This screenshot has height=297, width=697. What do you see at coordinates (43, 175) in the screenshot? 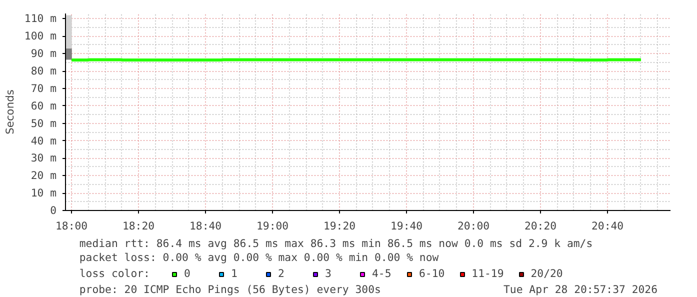
I see `y-tick-label: 20 m` at bounding box center [43, 175].